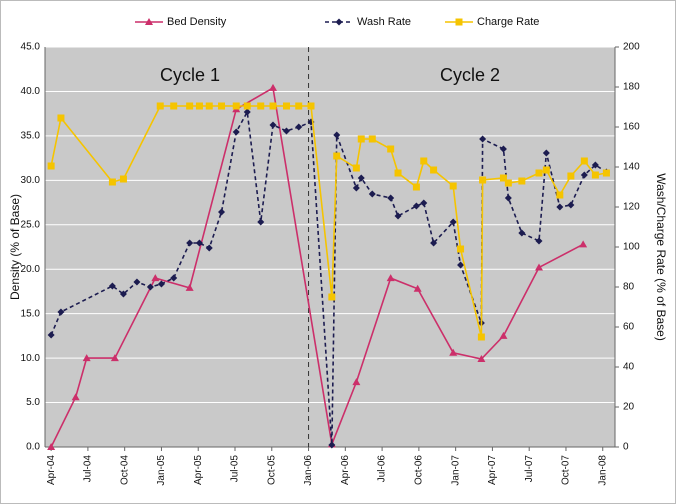 Image resolution: width=676 pixels, height=504 pixels. What do you see at coordinates (629, 287) in the screenshot?
I see `y2-tick-label: 80` at bounding box center [629, 287].